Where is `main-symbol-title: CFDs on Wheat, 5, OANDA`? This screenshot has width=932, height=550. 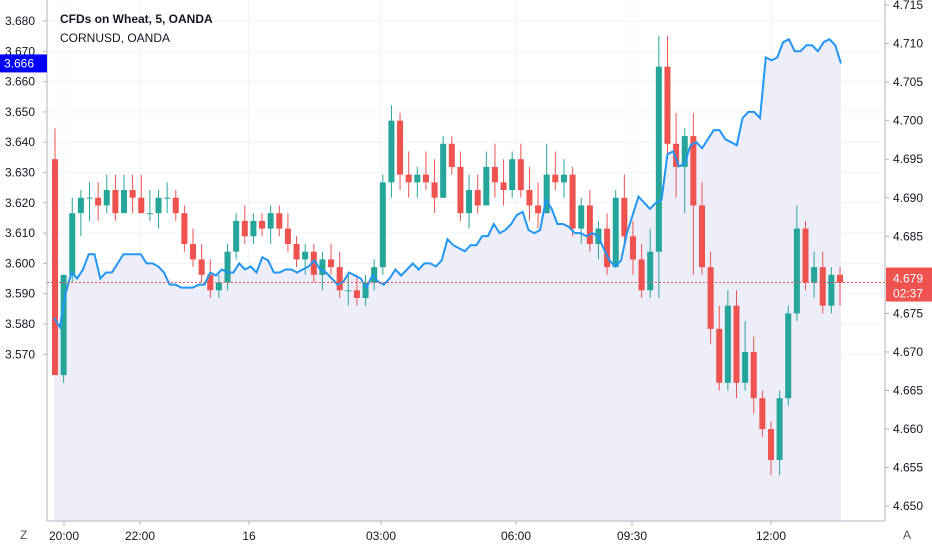 main-symbol-title: CFDs on Wheat, 5, OANDA is located at coordinates (136, 19).